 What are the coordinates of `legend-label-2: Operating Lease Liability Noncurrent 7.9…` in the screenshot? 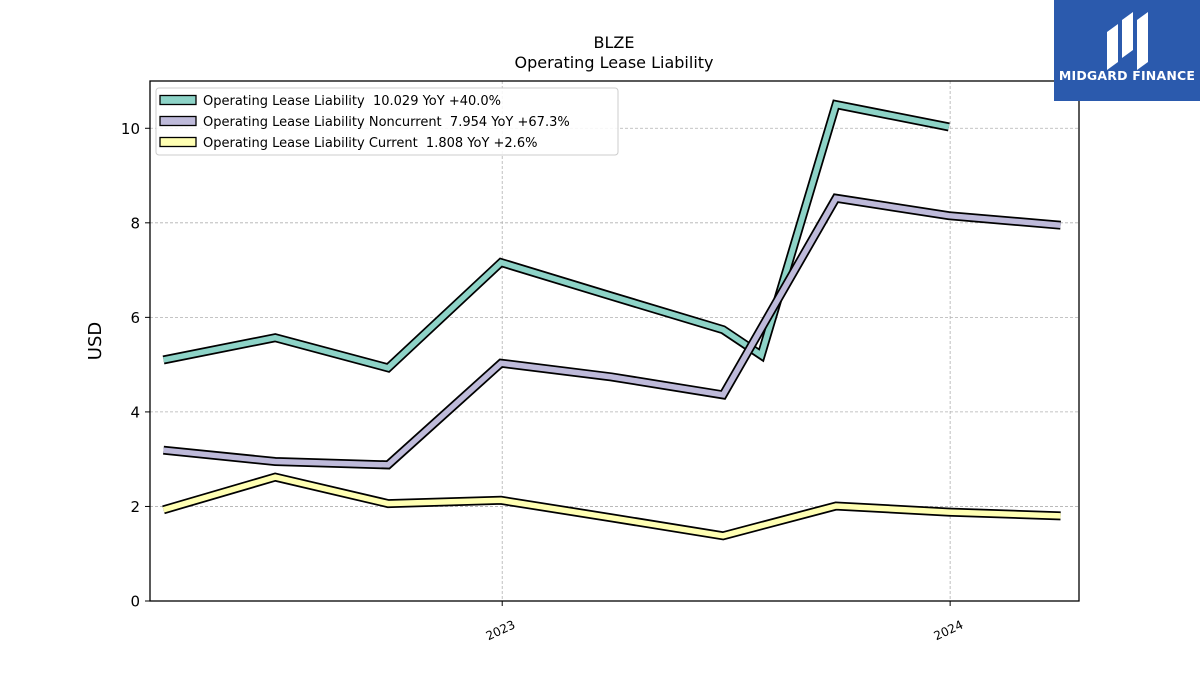 It's located at (386, 122).